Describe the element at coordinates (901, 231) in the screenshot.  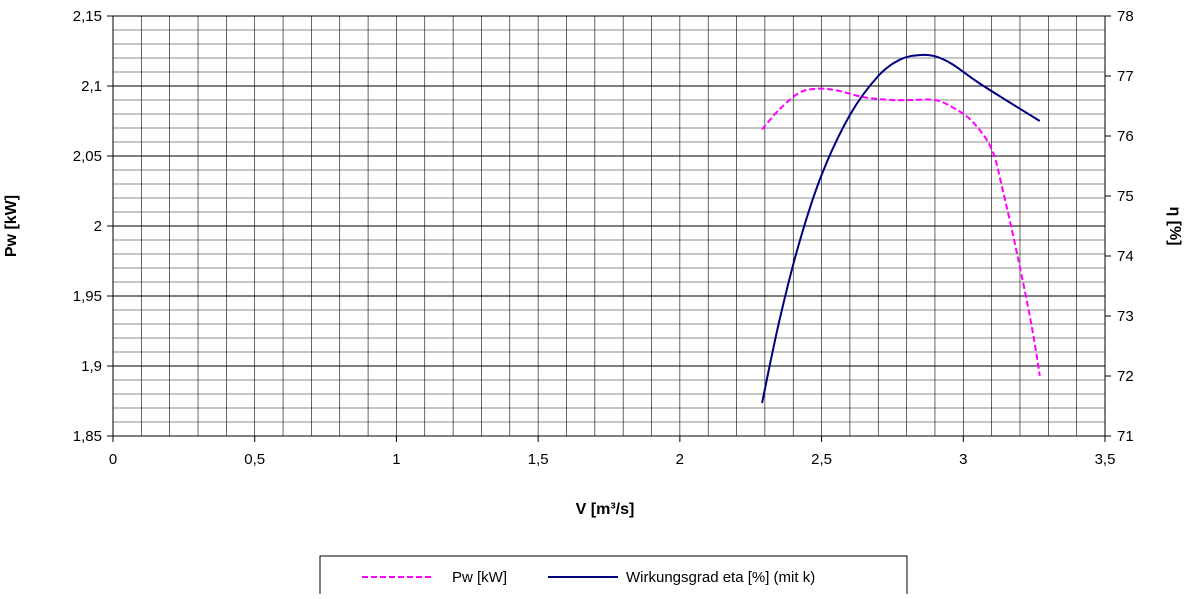
I see `series-line-pw` at that location.